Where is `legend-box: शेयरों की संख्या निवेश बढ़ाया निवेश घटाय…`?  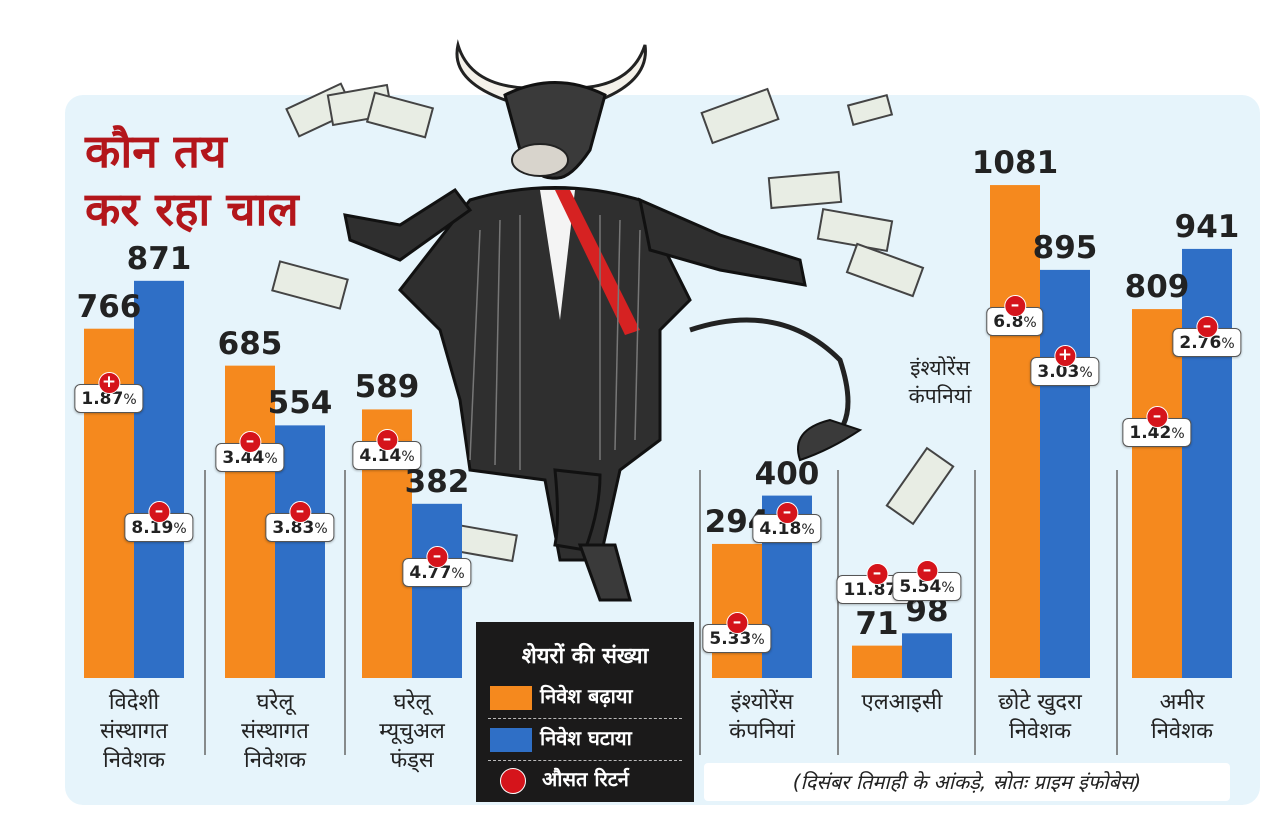 legend-box: शेयरों की संख्या निवेश बढ़ाया निवेश घटाय… is located at coordinates (585, 712).